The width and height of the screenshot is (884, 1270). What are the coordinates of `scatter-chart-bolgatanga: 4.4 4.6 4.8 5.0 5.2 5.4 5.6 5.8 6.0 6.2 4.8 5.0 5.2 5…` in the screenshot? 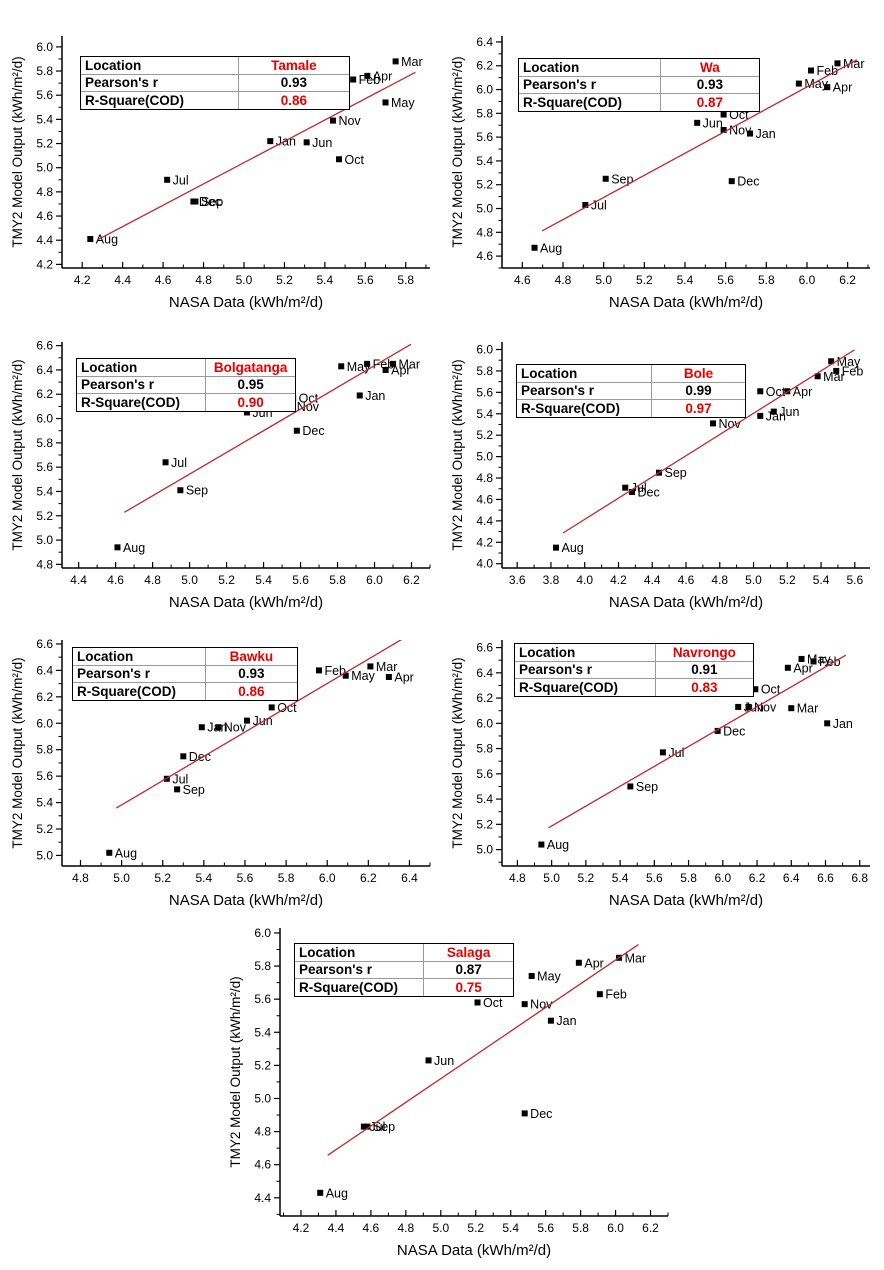 It's located at (224, 465).